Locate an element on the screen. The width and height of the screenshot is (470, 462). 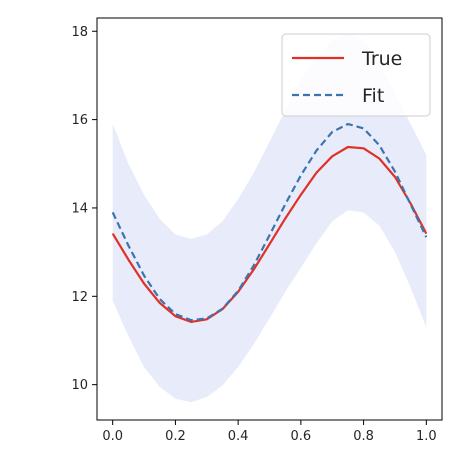
x-tick-label: 0.8 is located at coordinates (363, 436).